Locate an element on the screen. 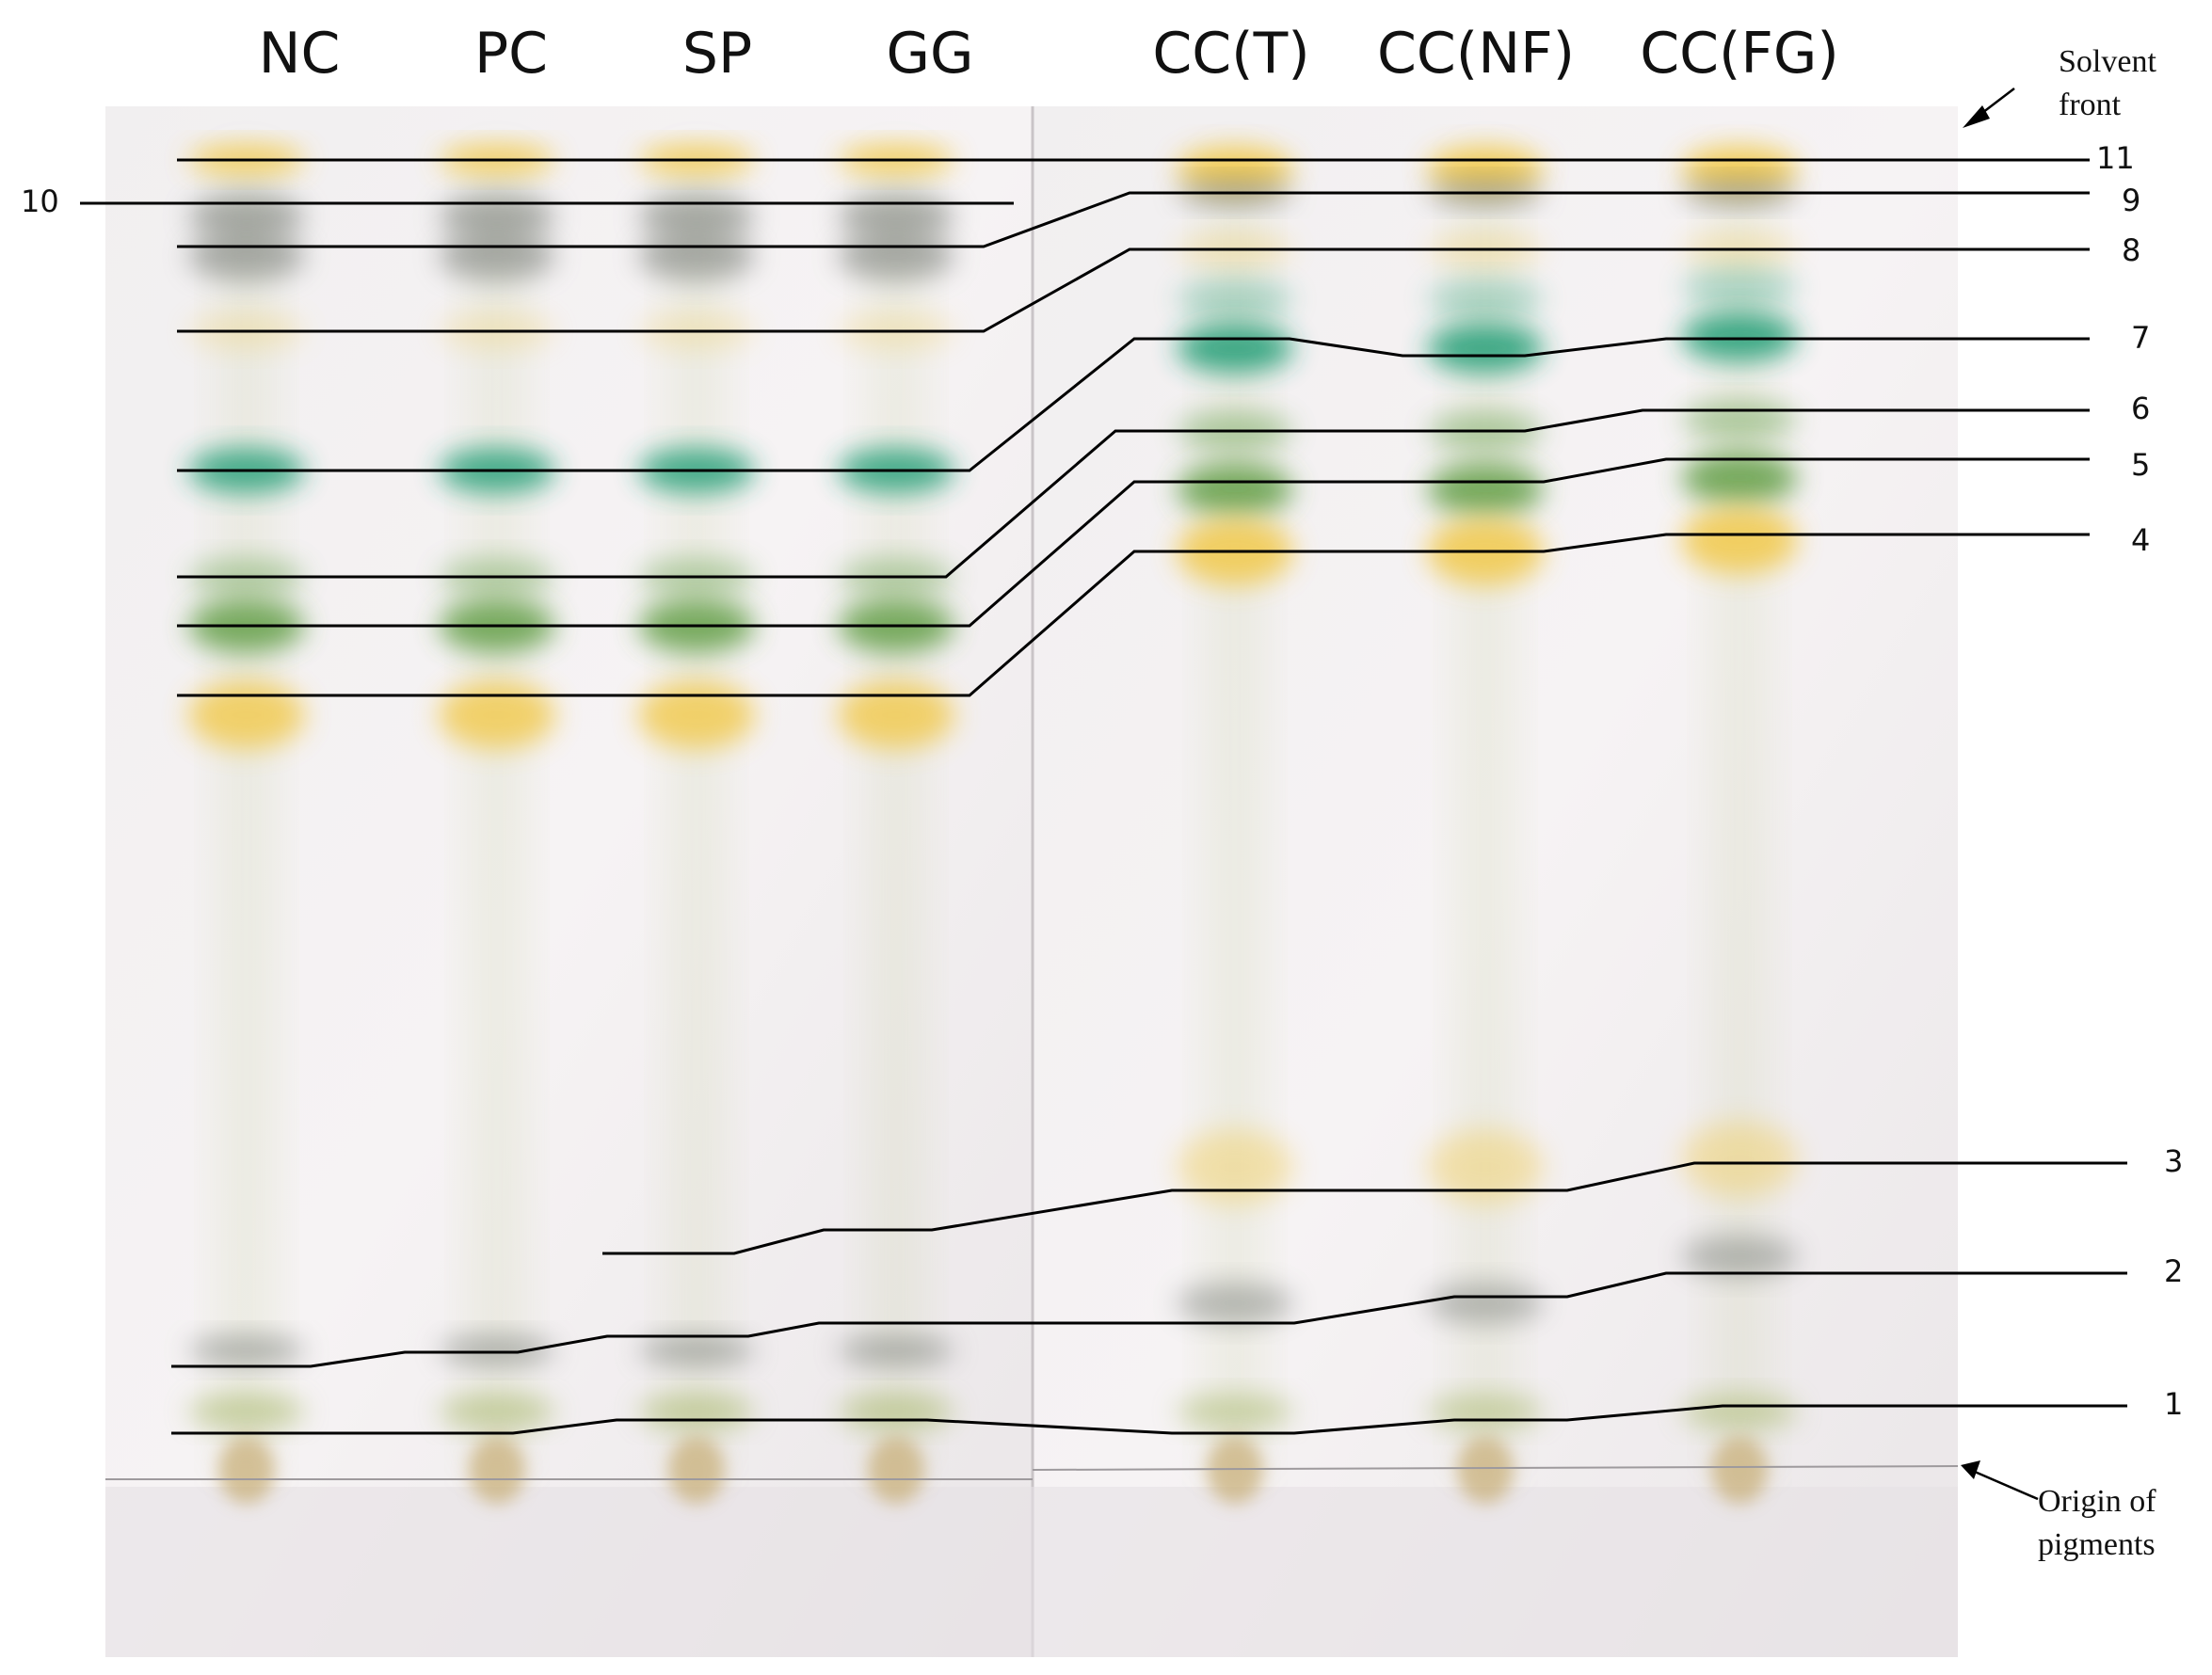 The width and height of the screenshot is (2212, 1675). band-number-7: 7 is located at coordinates (2141, 338).